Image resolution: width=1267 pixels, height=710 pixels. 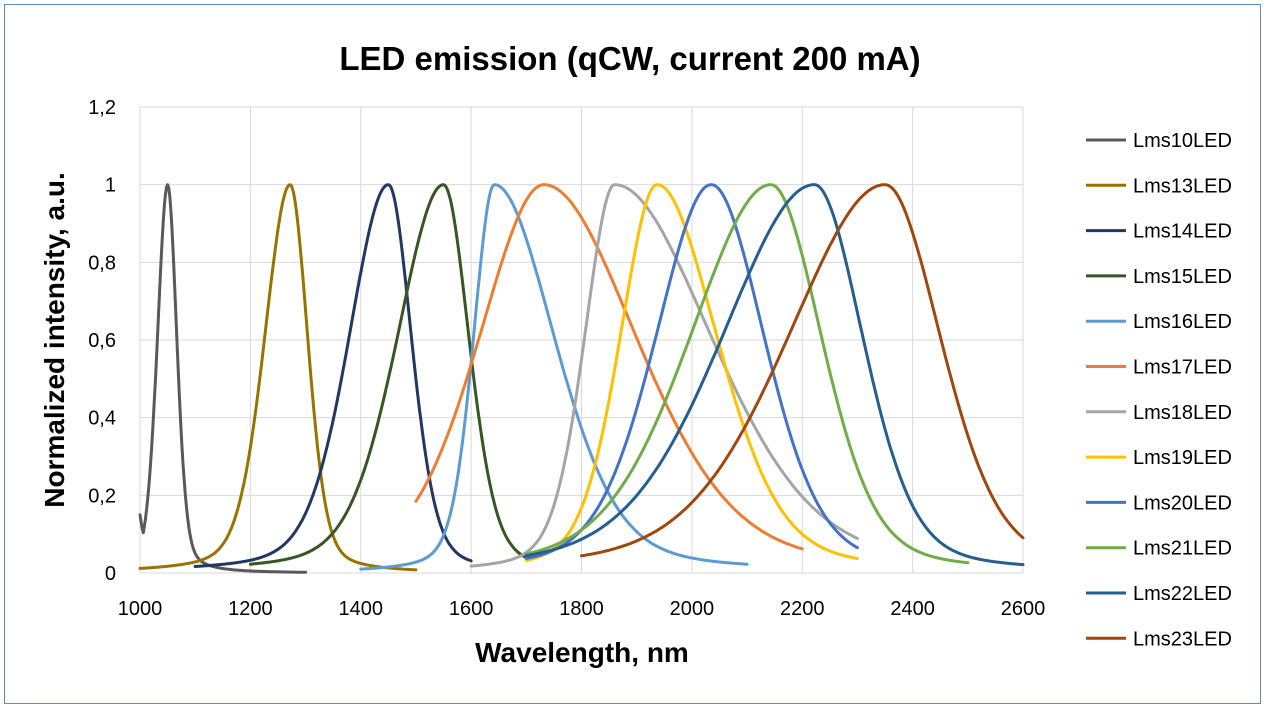 What do you see at coordinates (1023, 609) in the screenshot?
I see `x-tick-label: 2600` at bounding box center [1023, 609].